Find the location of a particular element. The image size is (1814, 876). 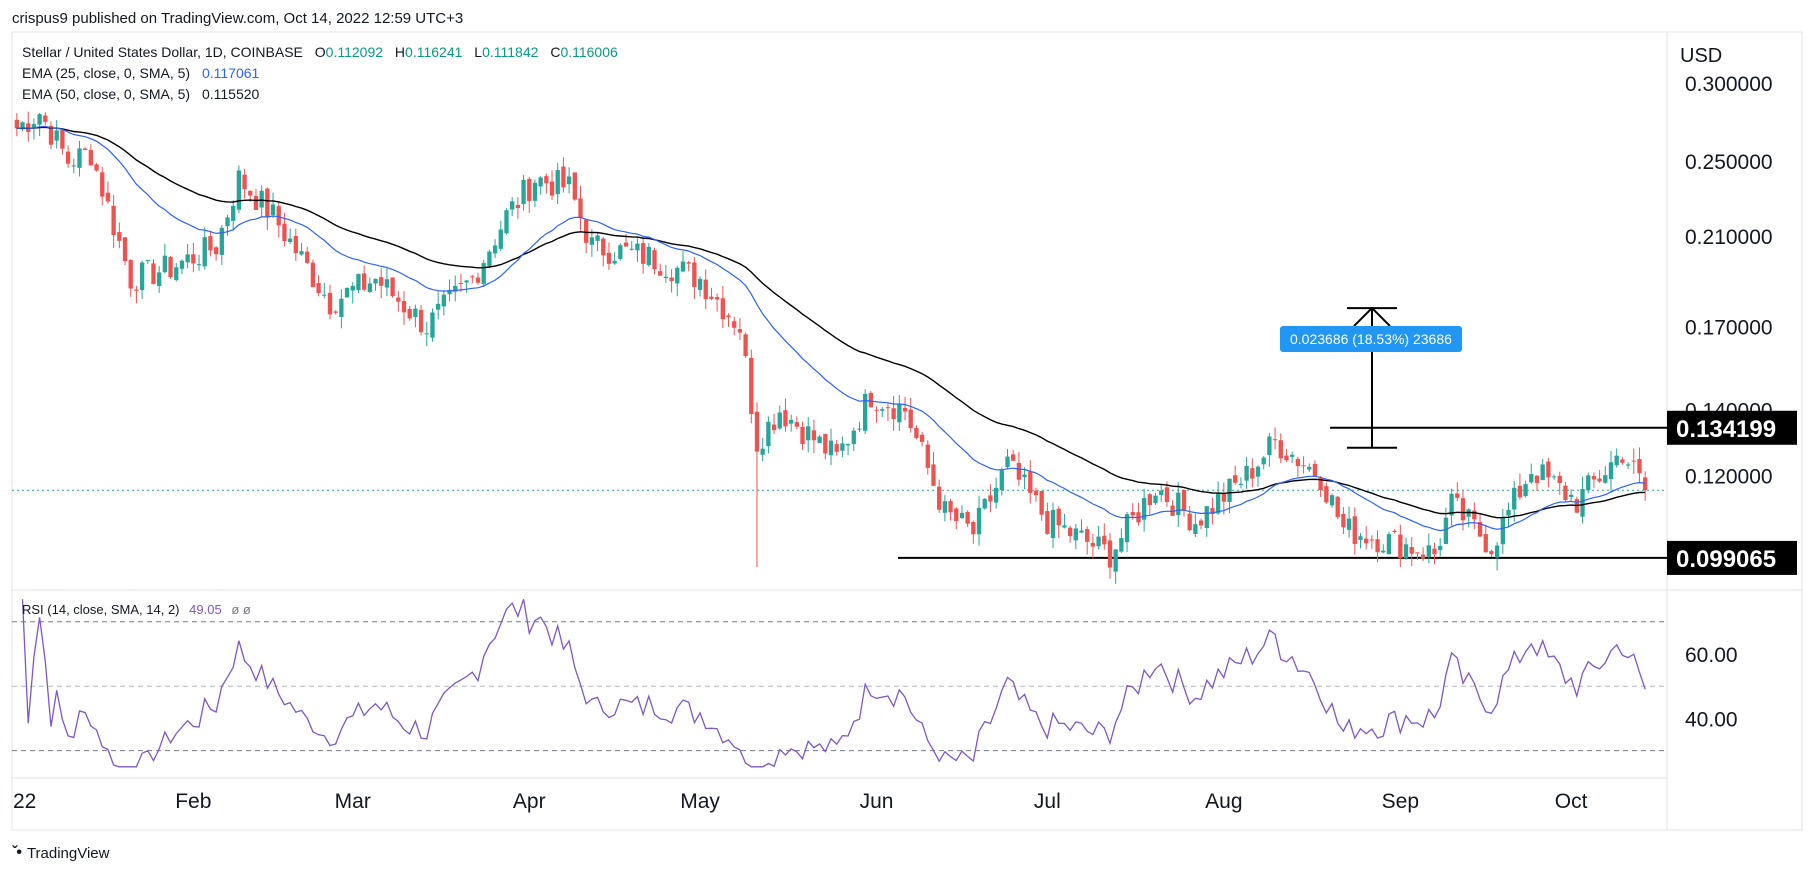

legend-low-value: 0.111842 is located at coordinates (510, 52).